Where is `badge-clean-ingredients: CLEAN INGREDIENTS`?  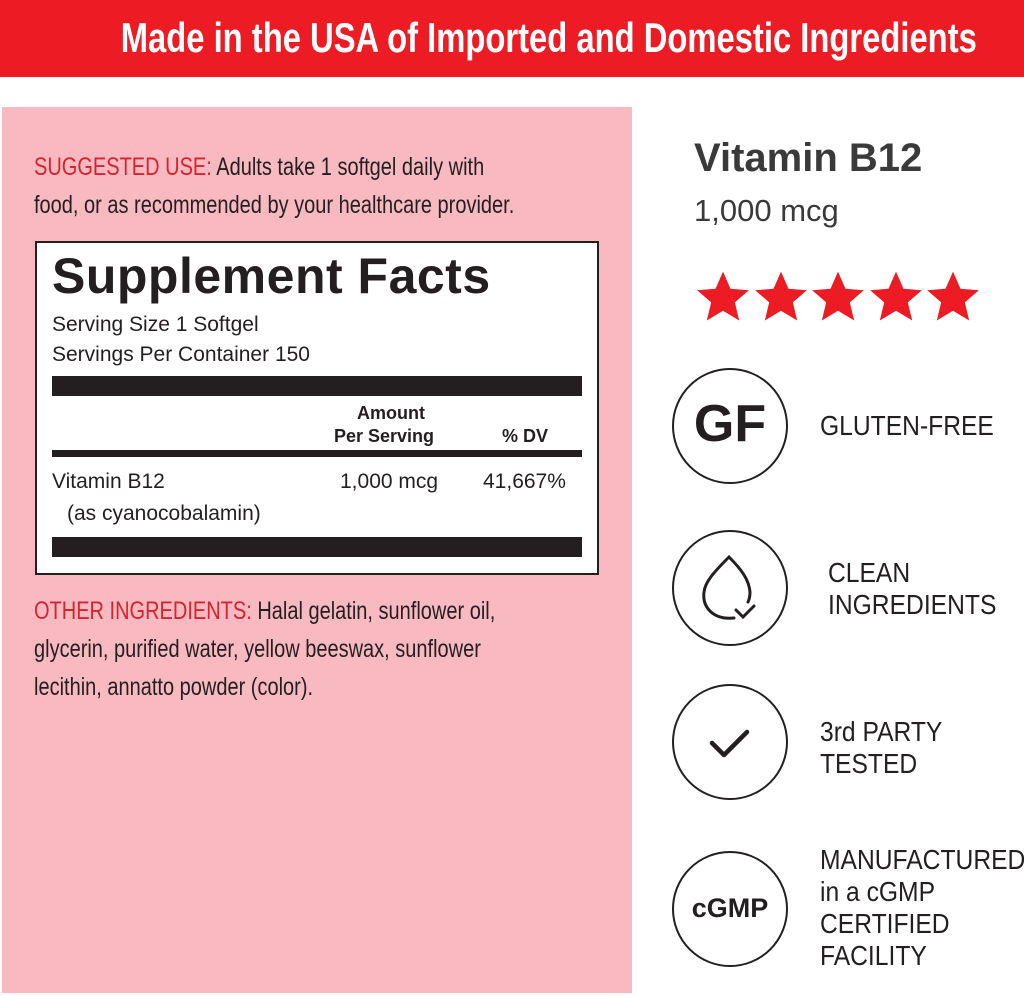 badge-clean-ingredients: CLEAN INGREDIENTS is located at coordinates (923, 589).